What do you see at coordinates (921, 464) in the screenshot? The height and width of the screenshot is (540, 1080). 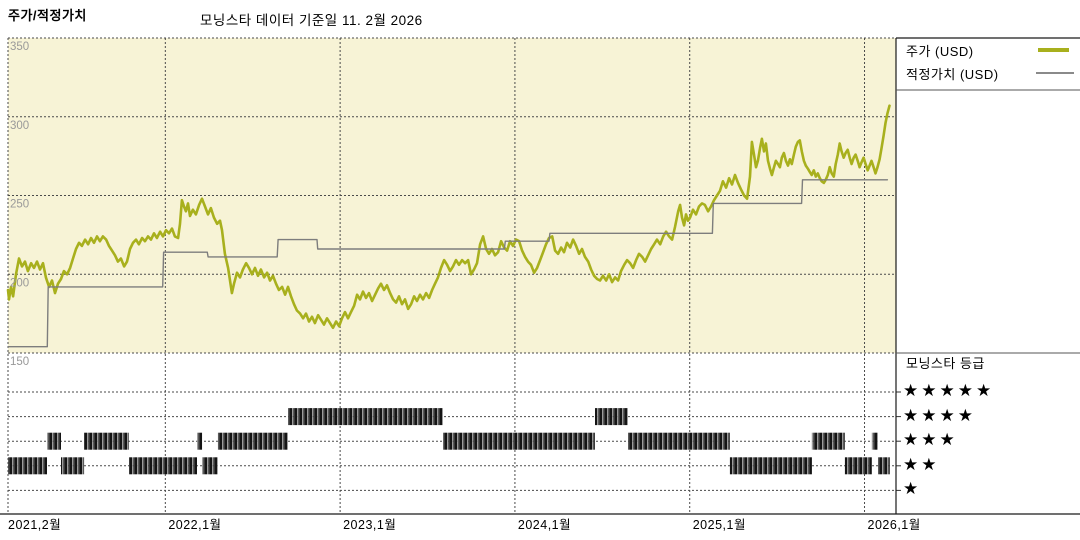 I see `rating-row-2-stars: ★★` at bounding box center [921, 464].